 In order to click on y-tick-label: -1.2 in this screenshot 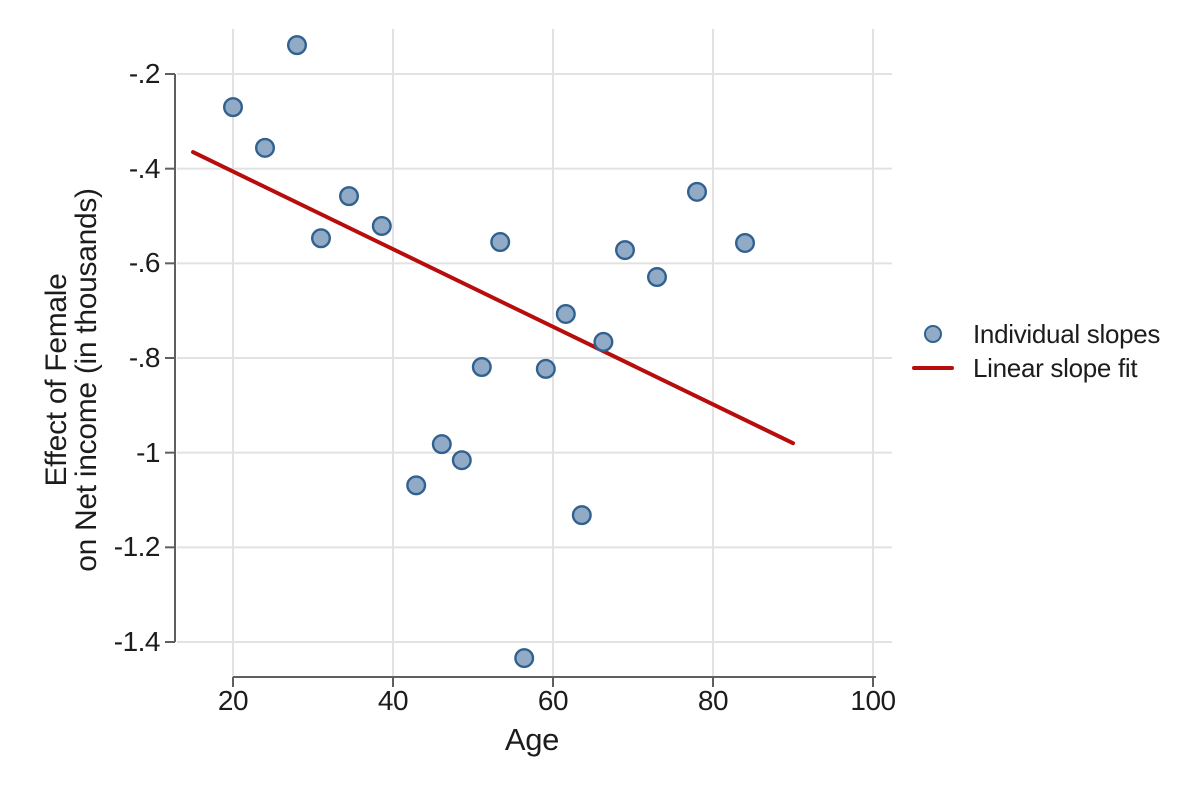, I will do `click(137, 547)`.